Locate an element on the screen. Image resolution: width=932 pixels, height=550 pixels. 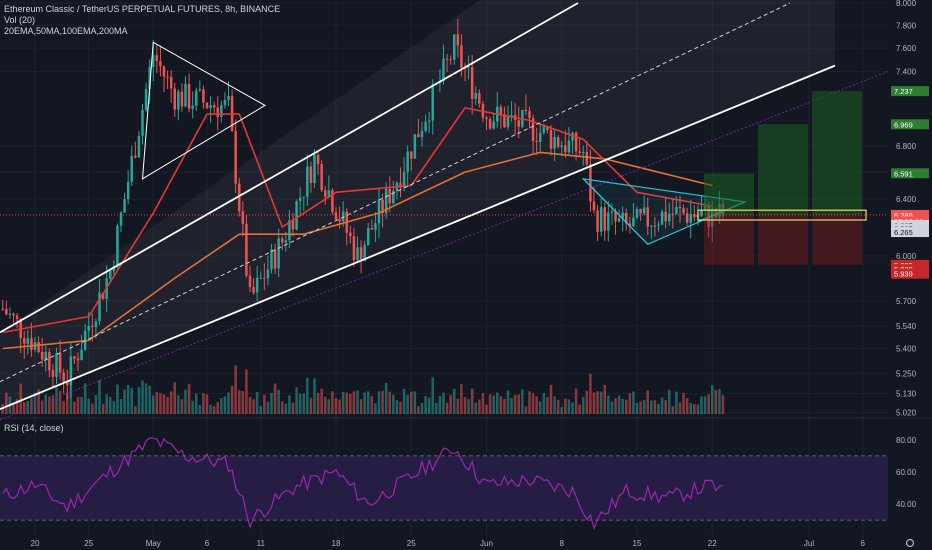
triangle-right-edge is located at coordinates (615, 211).